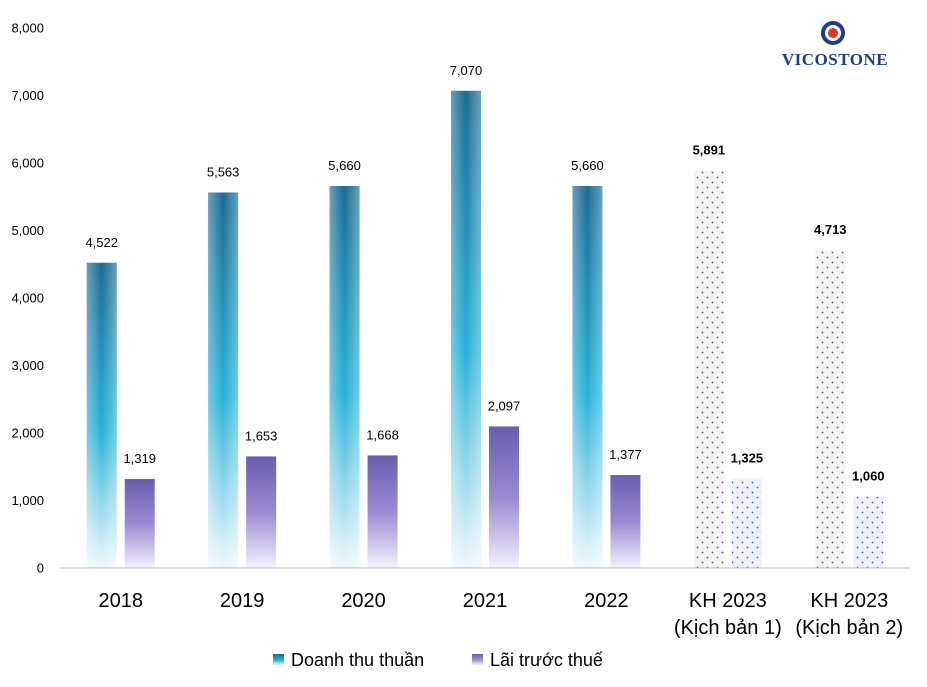  What do you see at coordinates (382, 434) in the screenshot?
I see `profit-data-label: 1,668` at bounding box center [382, 434].